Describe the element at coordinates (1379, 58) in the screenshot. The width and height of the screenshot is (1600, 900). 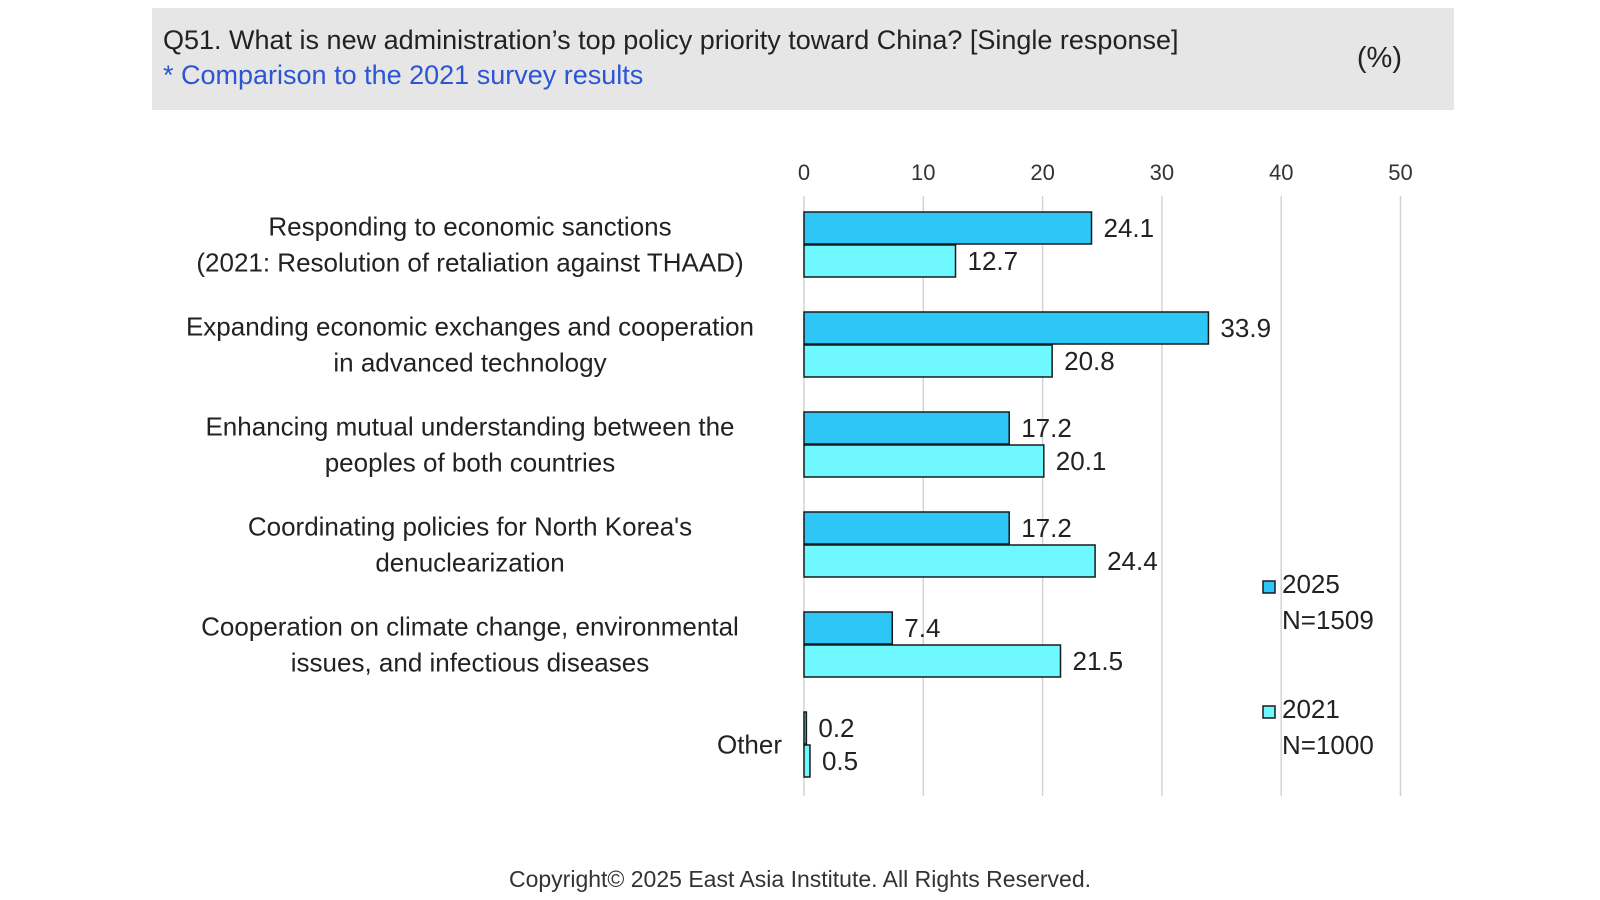
I see `unit-label: (%)` at that location.